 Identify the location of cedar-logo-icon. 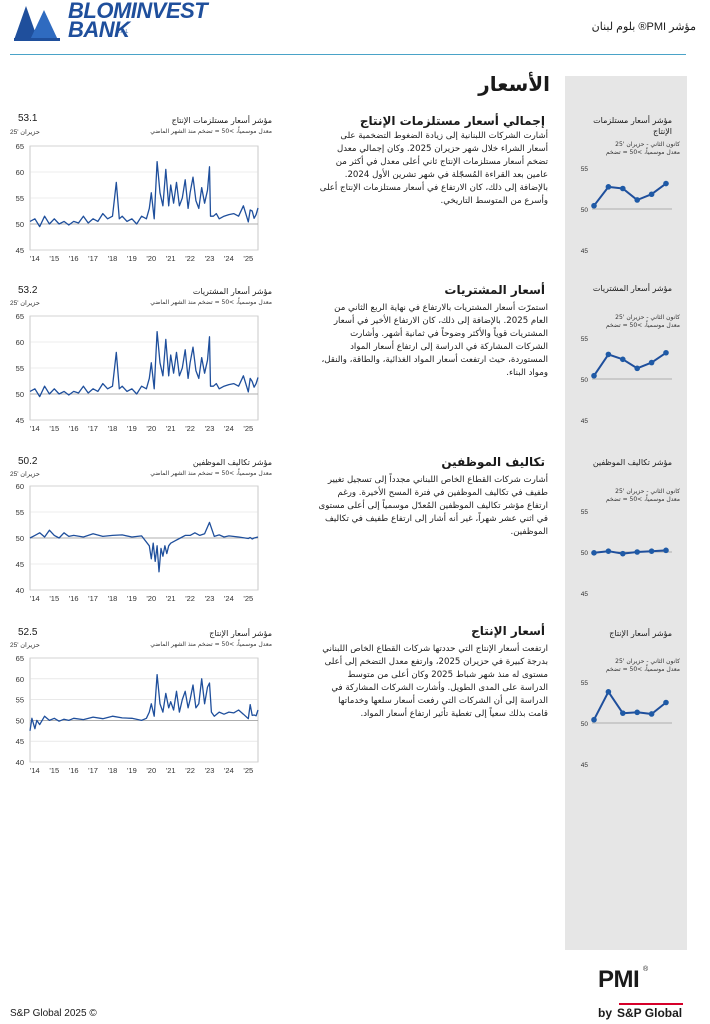
(37, 23).